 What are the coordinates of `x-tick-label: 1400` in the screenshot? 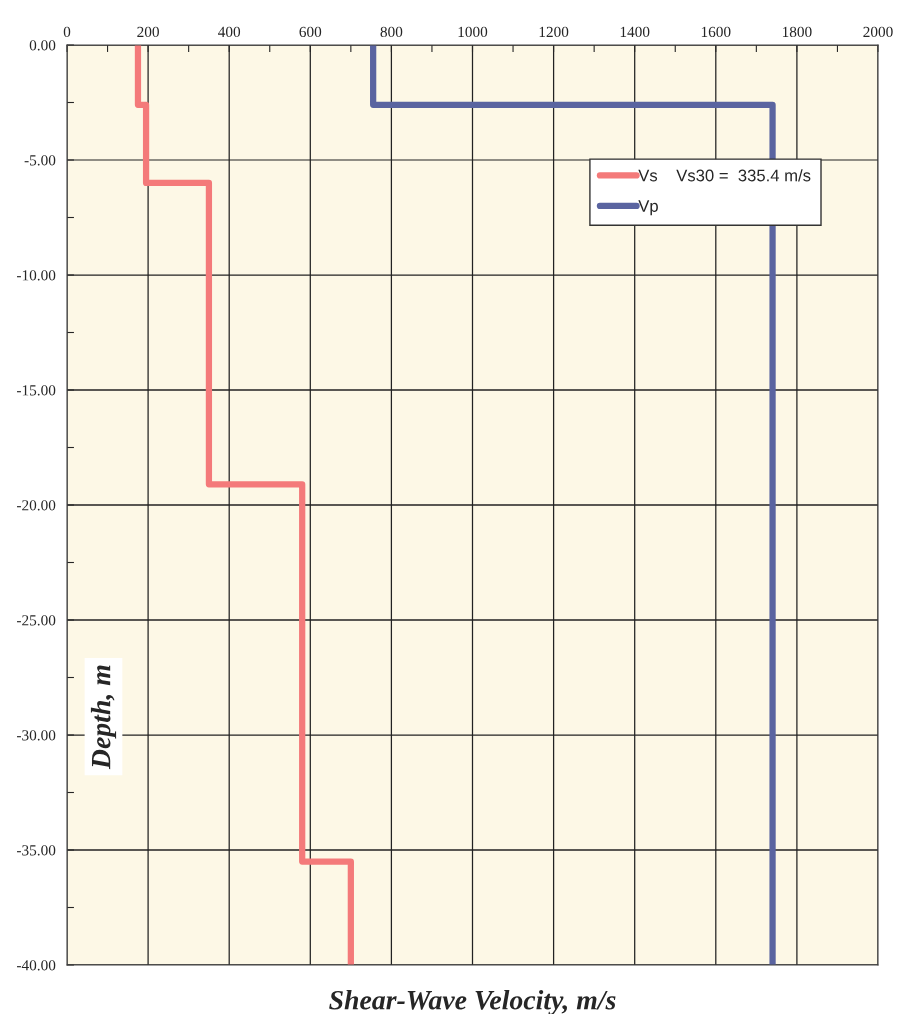 It's located at (635, 32).